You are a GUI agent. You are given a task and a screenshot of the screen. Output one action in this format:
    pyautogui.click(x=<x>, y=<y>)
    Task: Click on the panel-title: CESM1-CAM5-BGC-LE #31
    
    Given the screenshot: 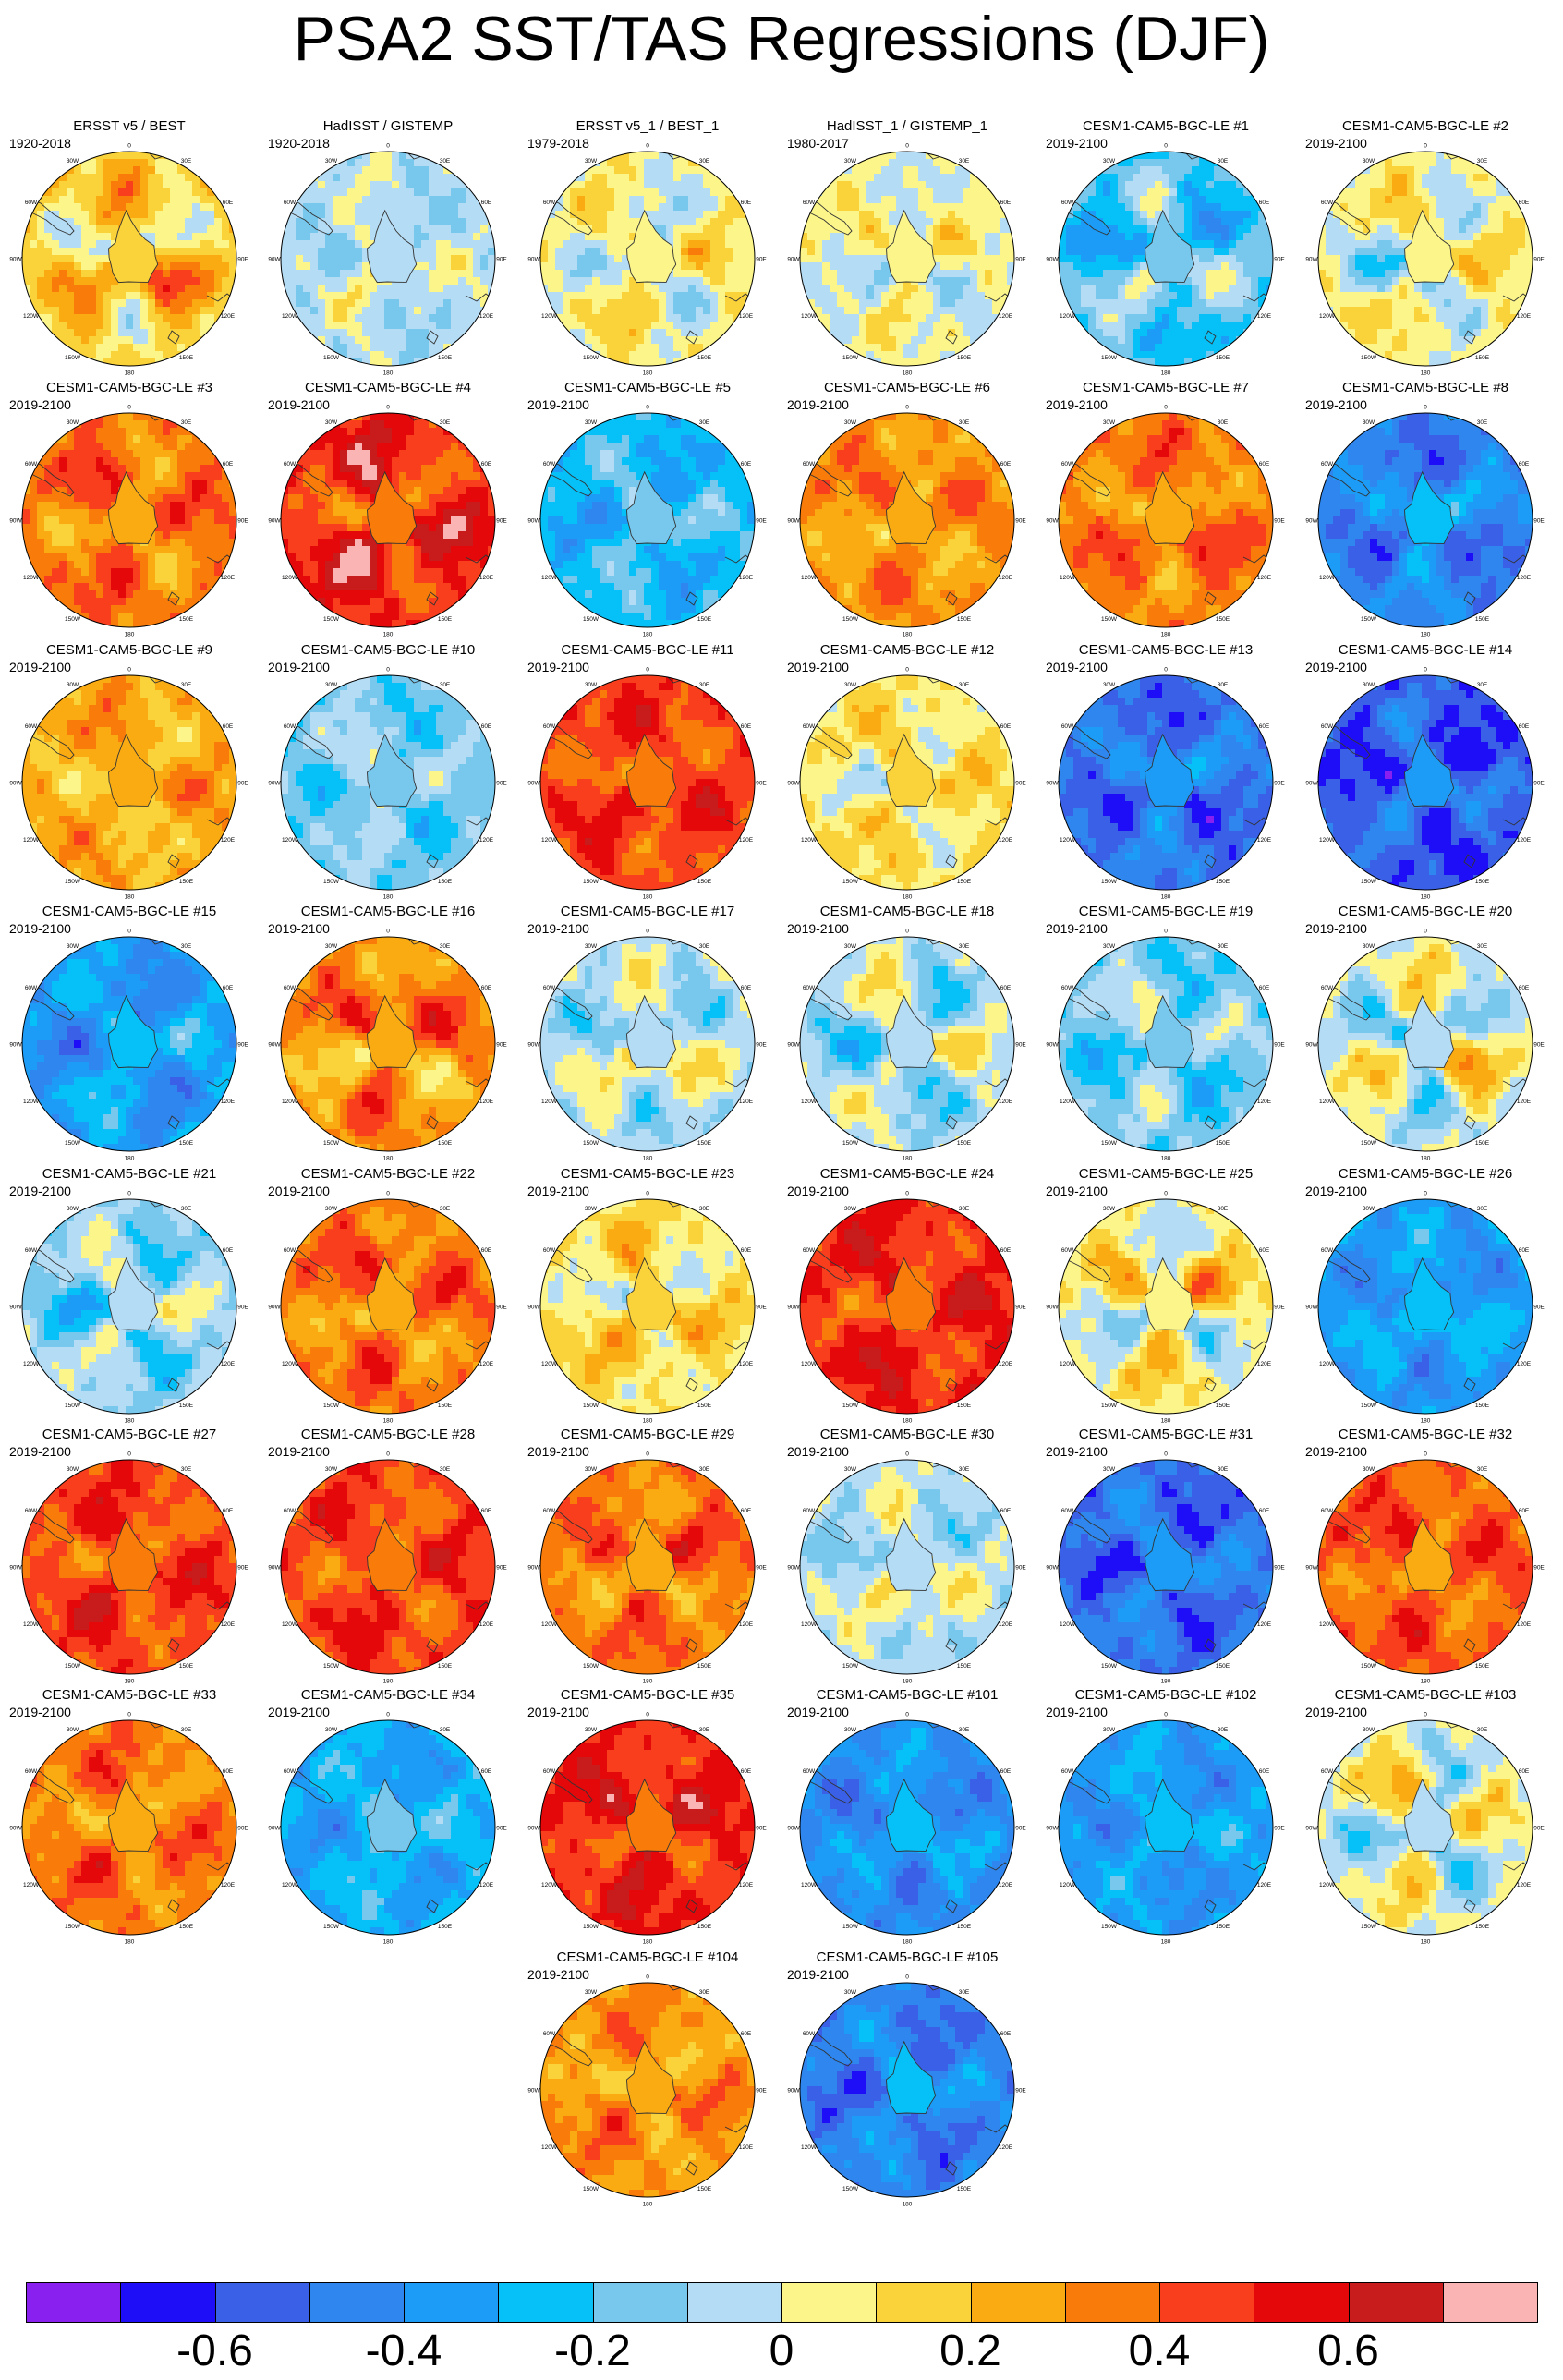 What is the action you would take?
    pyautogui.click(x=1165, y=1435)
    